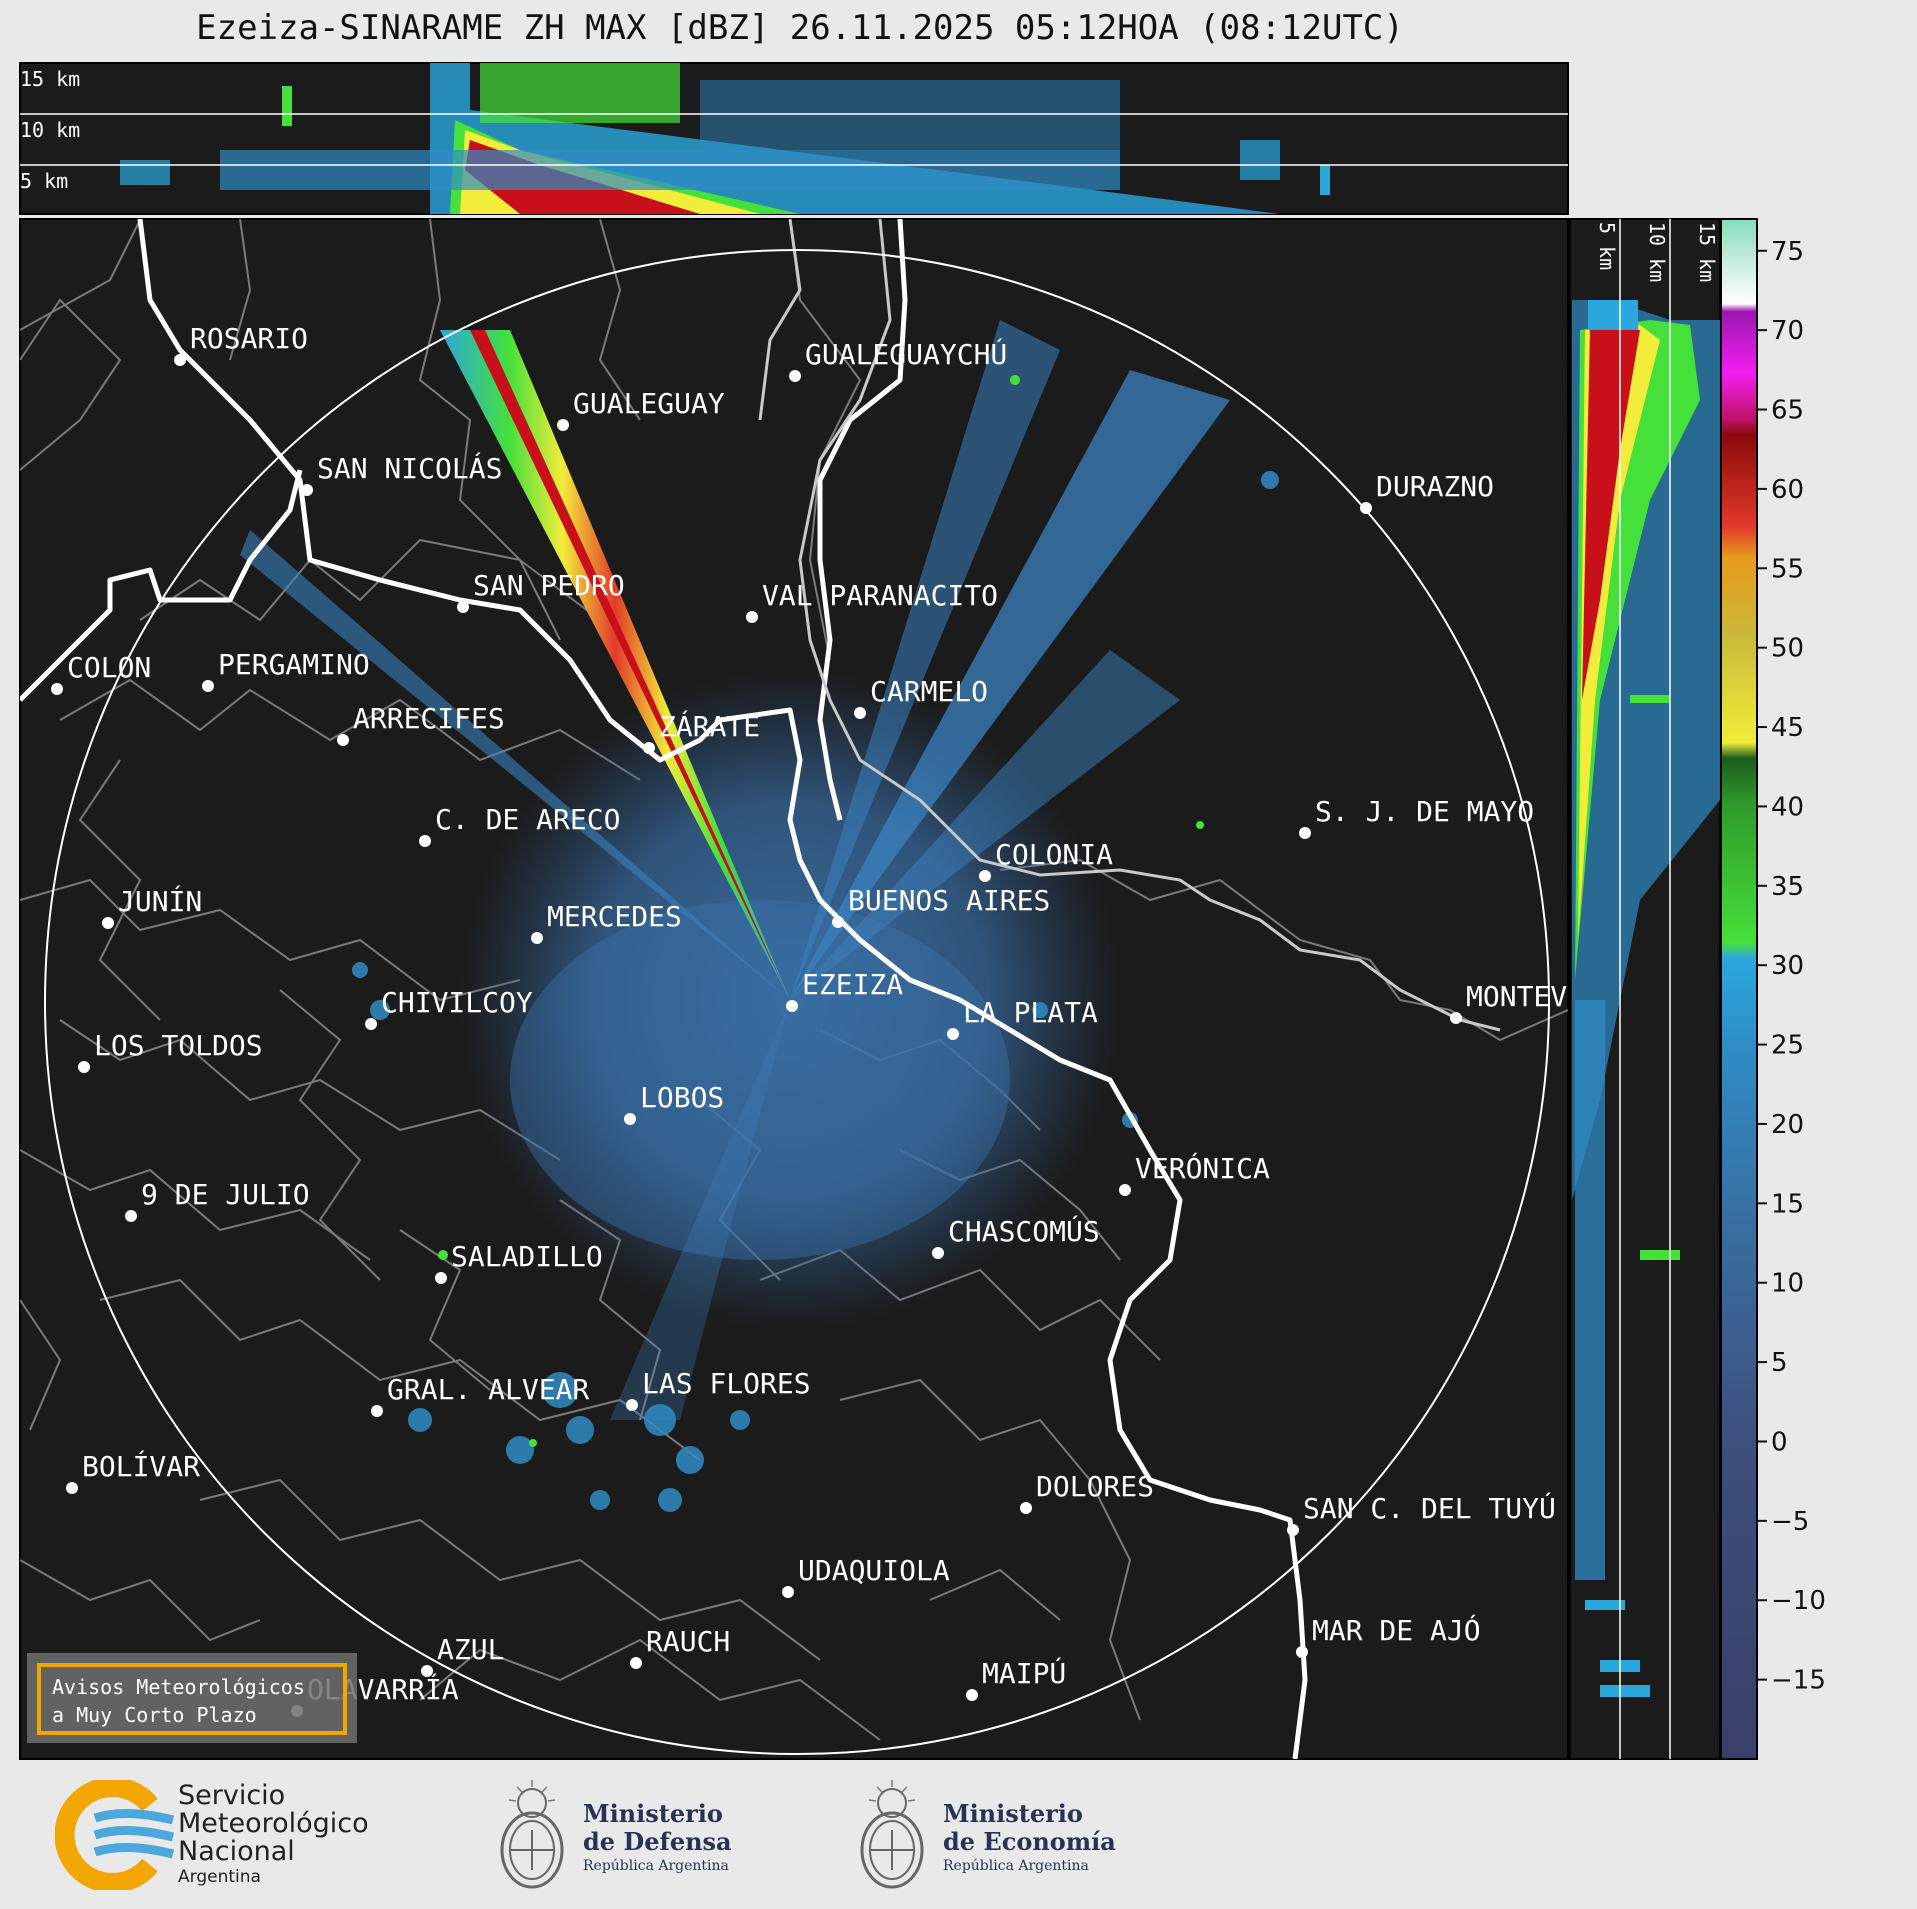 The width and height of the screenshot is (1917, 1909). Describe the element at coordinates (1435, 486) in the screenshot. I see `city-label: DURAZNO` at that location.